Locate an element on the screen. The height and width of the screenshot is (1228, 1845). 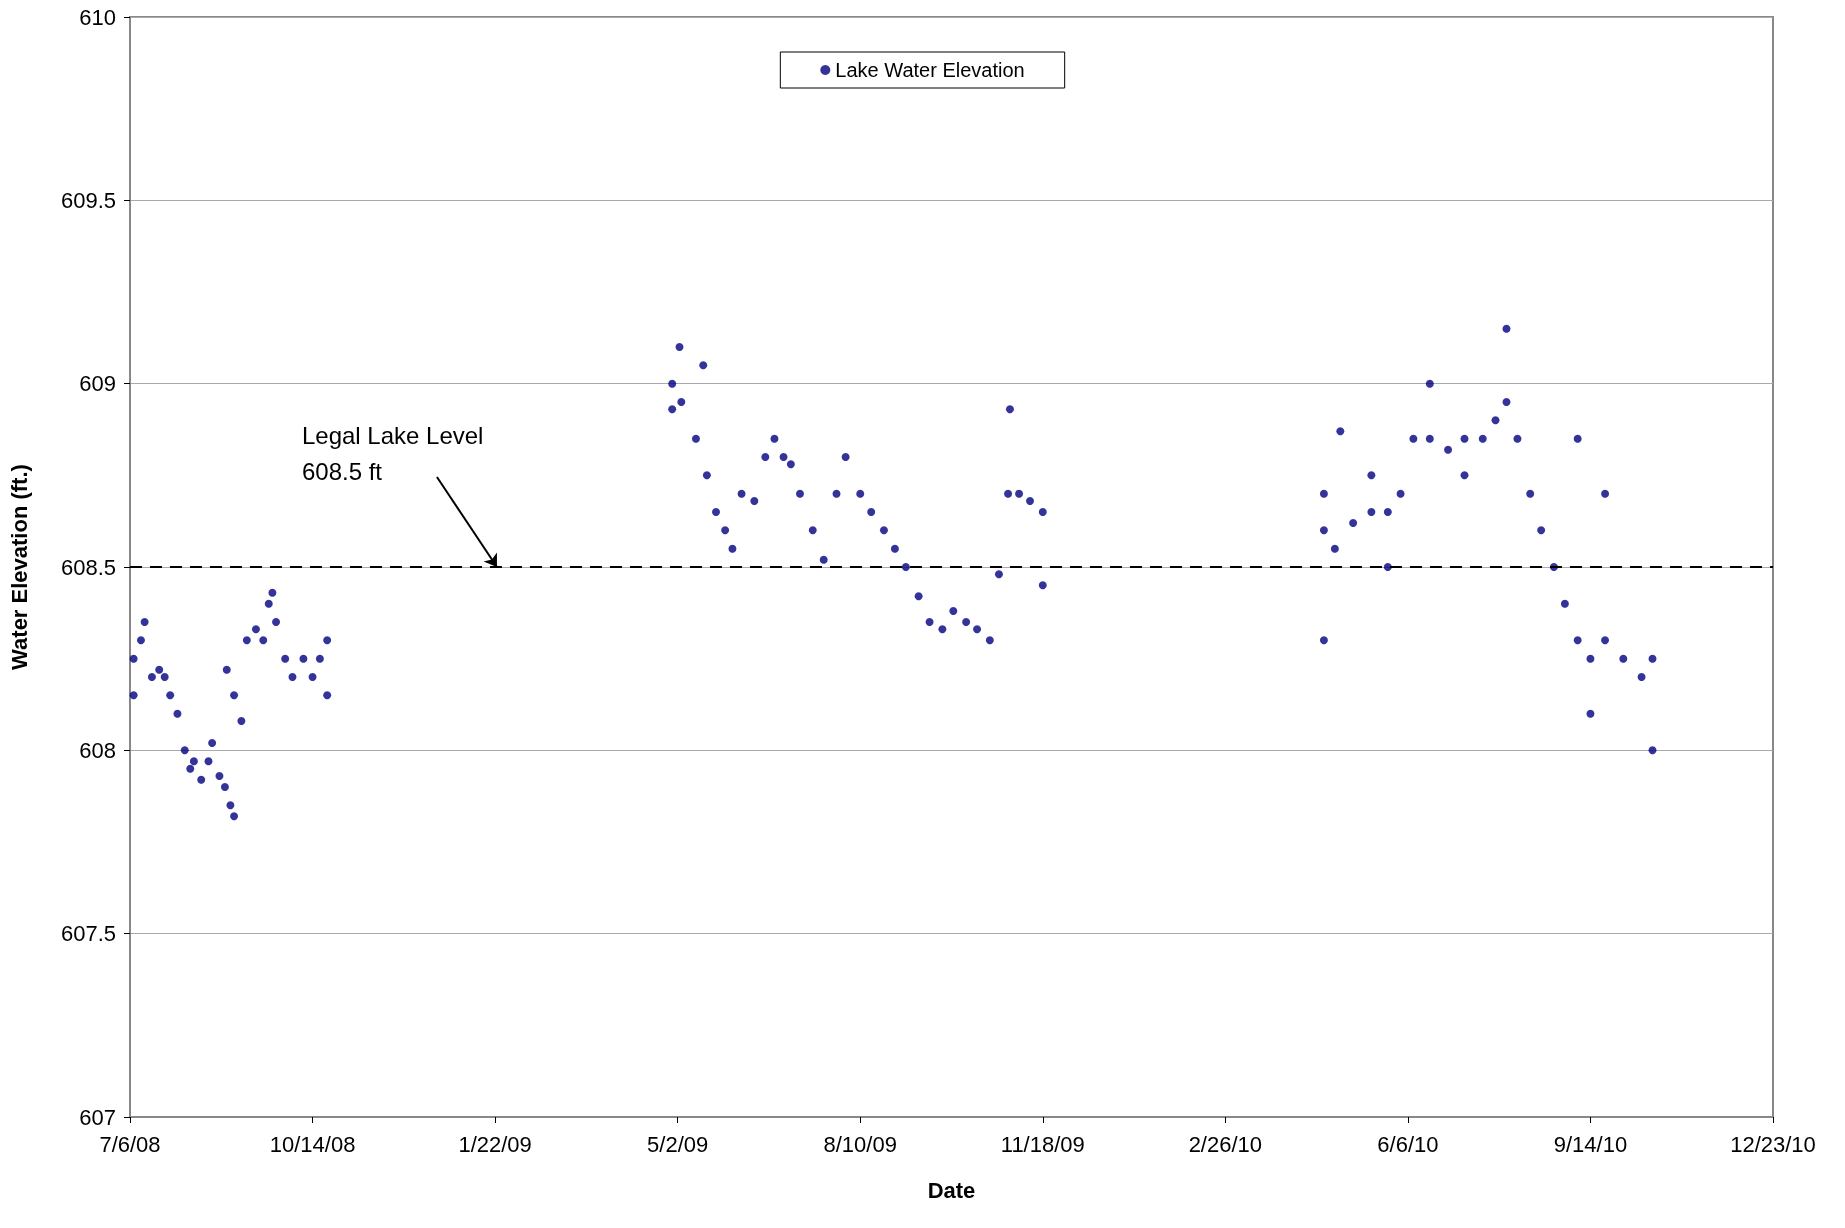
x-tick-label: 1/22/09 is located at coordinates (495, 1144).